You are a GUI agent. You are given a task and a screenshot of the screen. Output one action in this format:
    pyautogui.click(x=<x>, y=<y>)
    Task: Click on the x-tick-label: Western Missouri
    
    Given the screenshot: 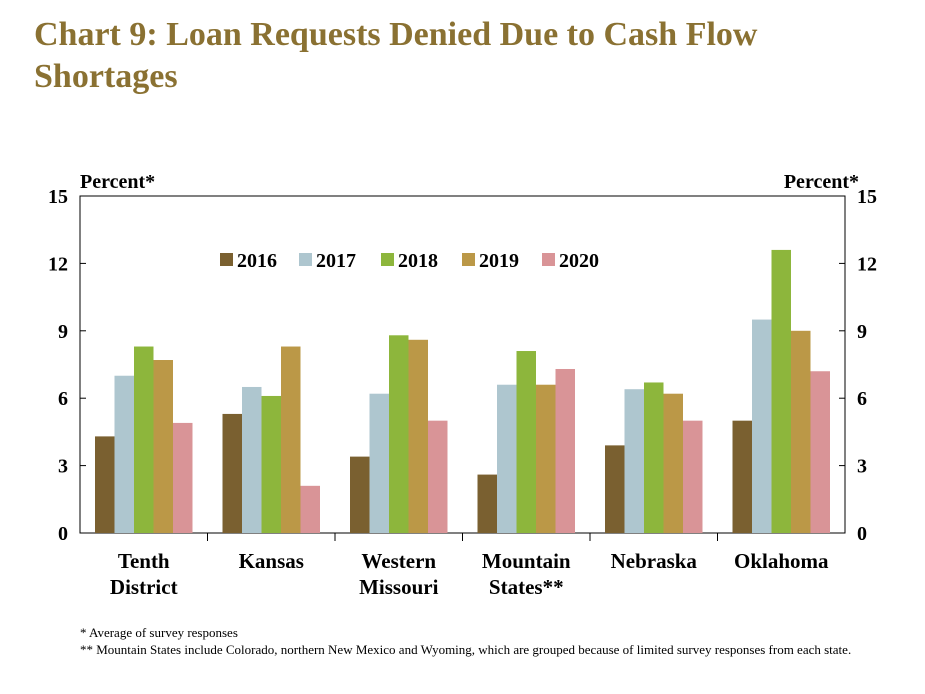 What is the action you would take?
    pyautogui.click(x=399, y=574)
    